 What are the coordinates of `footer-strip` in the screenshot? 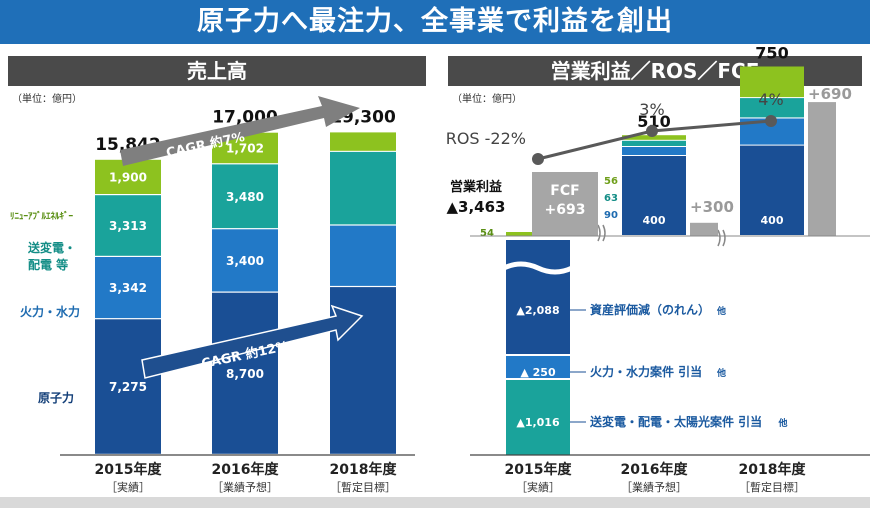 It's located at (435, 502).